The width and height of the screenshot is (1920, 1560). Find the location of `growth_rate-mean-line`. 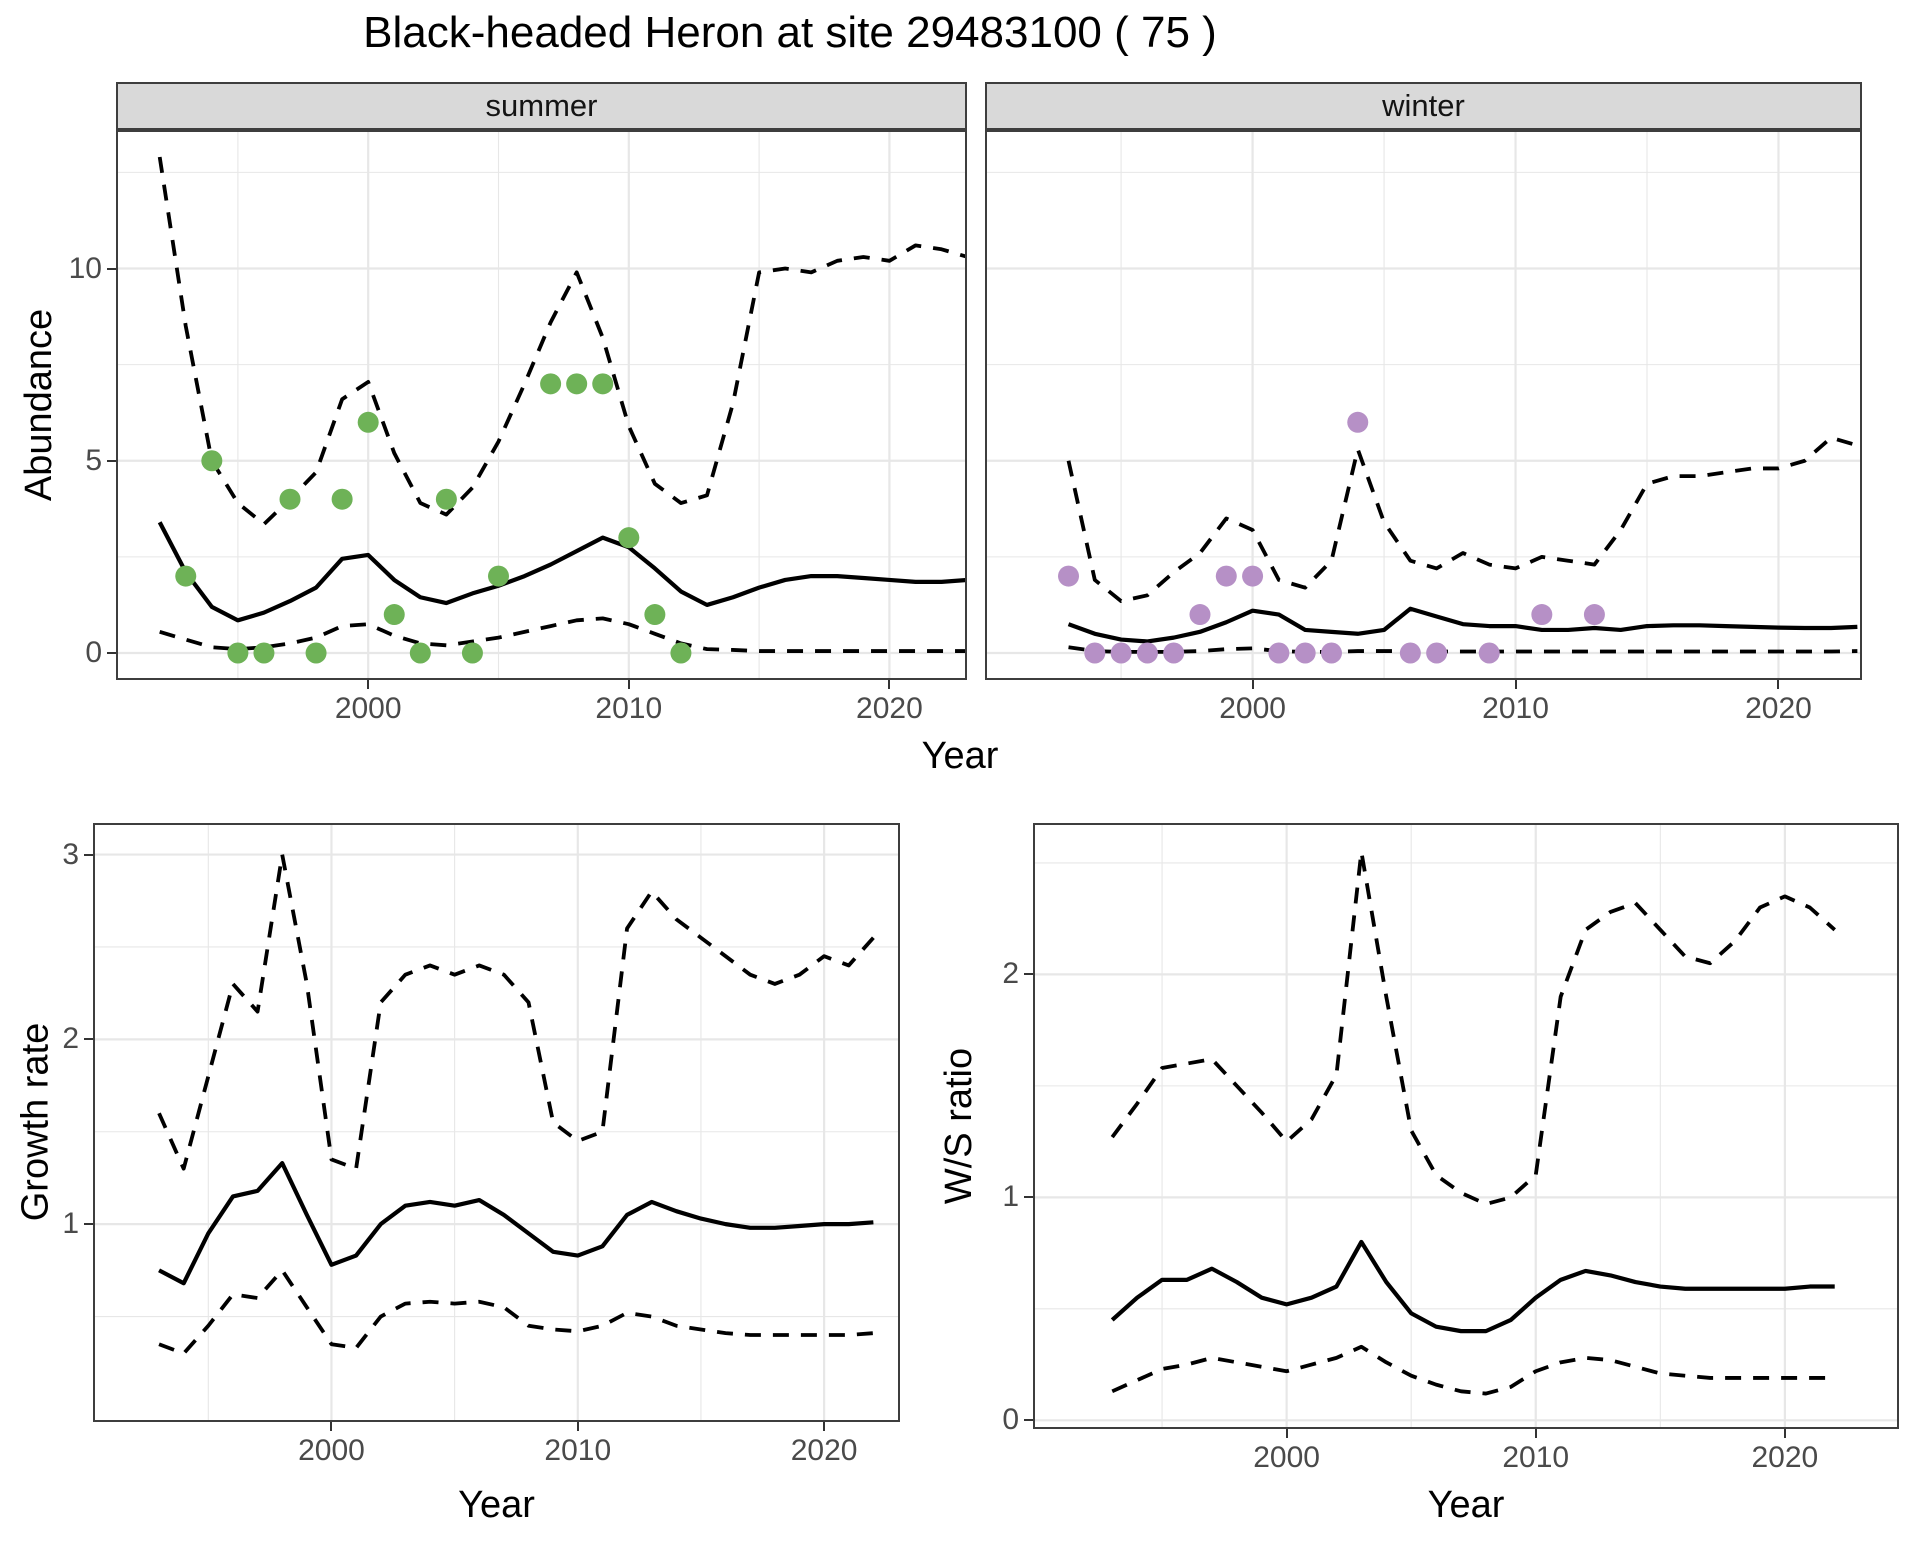

growth_rate-mean-line is located at coordinates (516, 1223).